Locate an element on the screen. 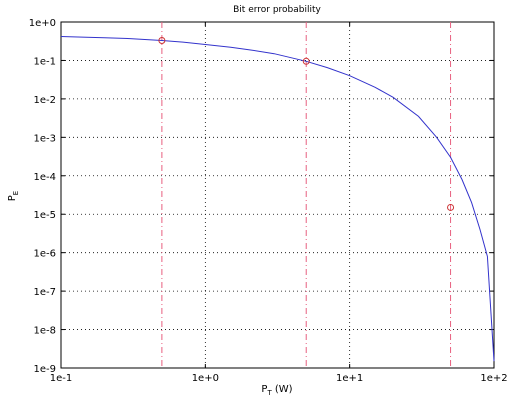  y-tick-label: 1e-1 is located at coordinates (45, 61).